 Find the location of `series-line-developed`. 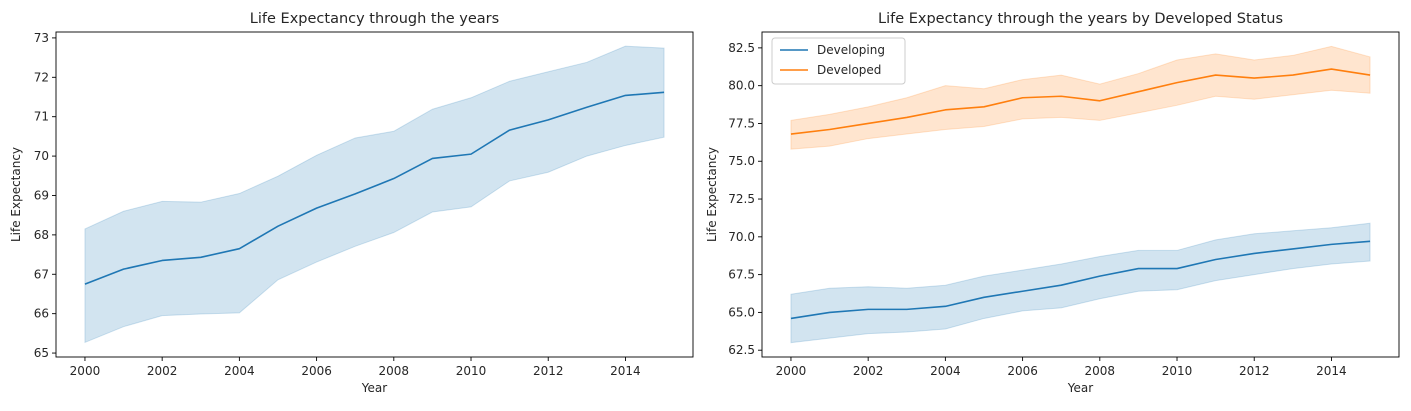

series-line-developed is located at coordinates (1080, 101).